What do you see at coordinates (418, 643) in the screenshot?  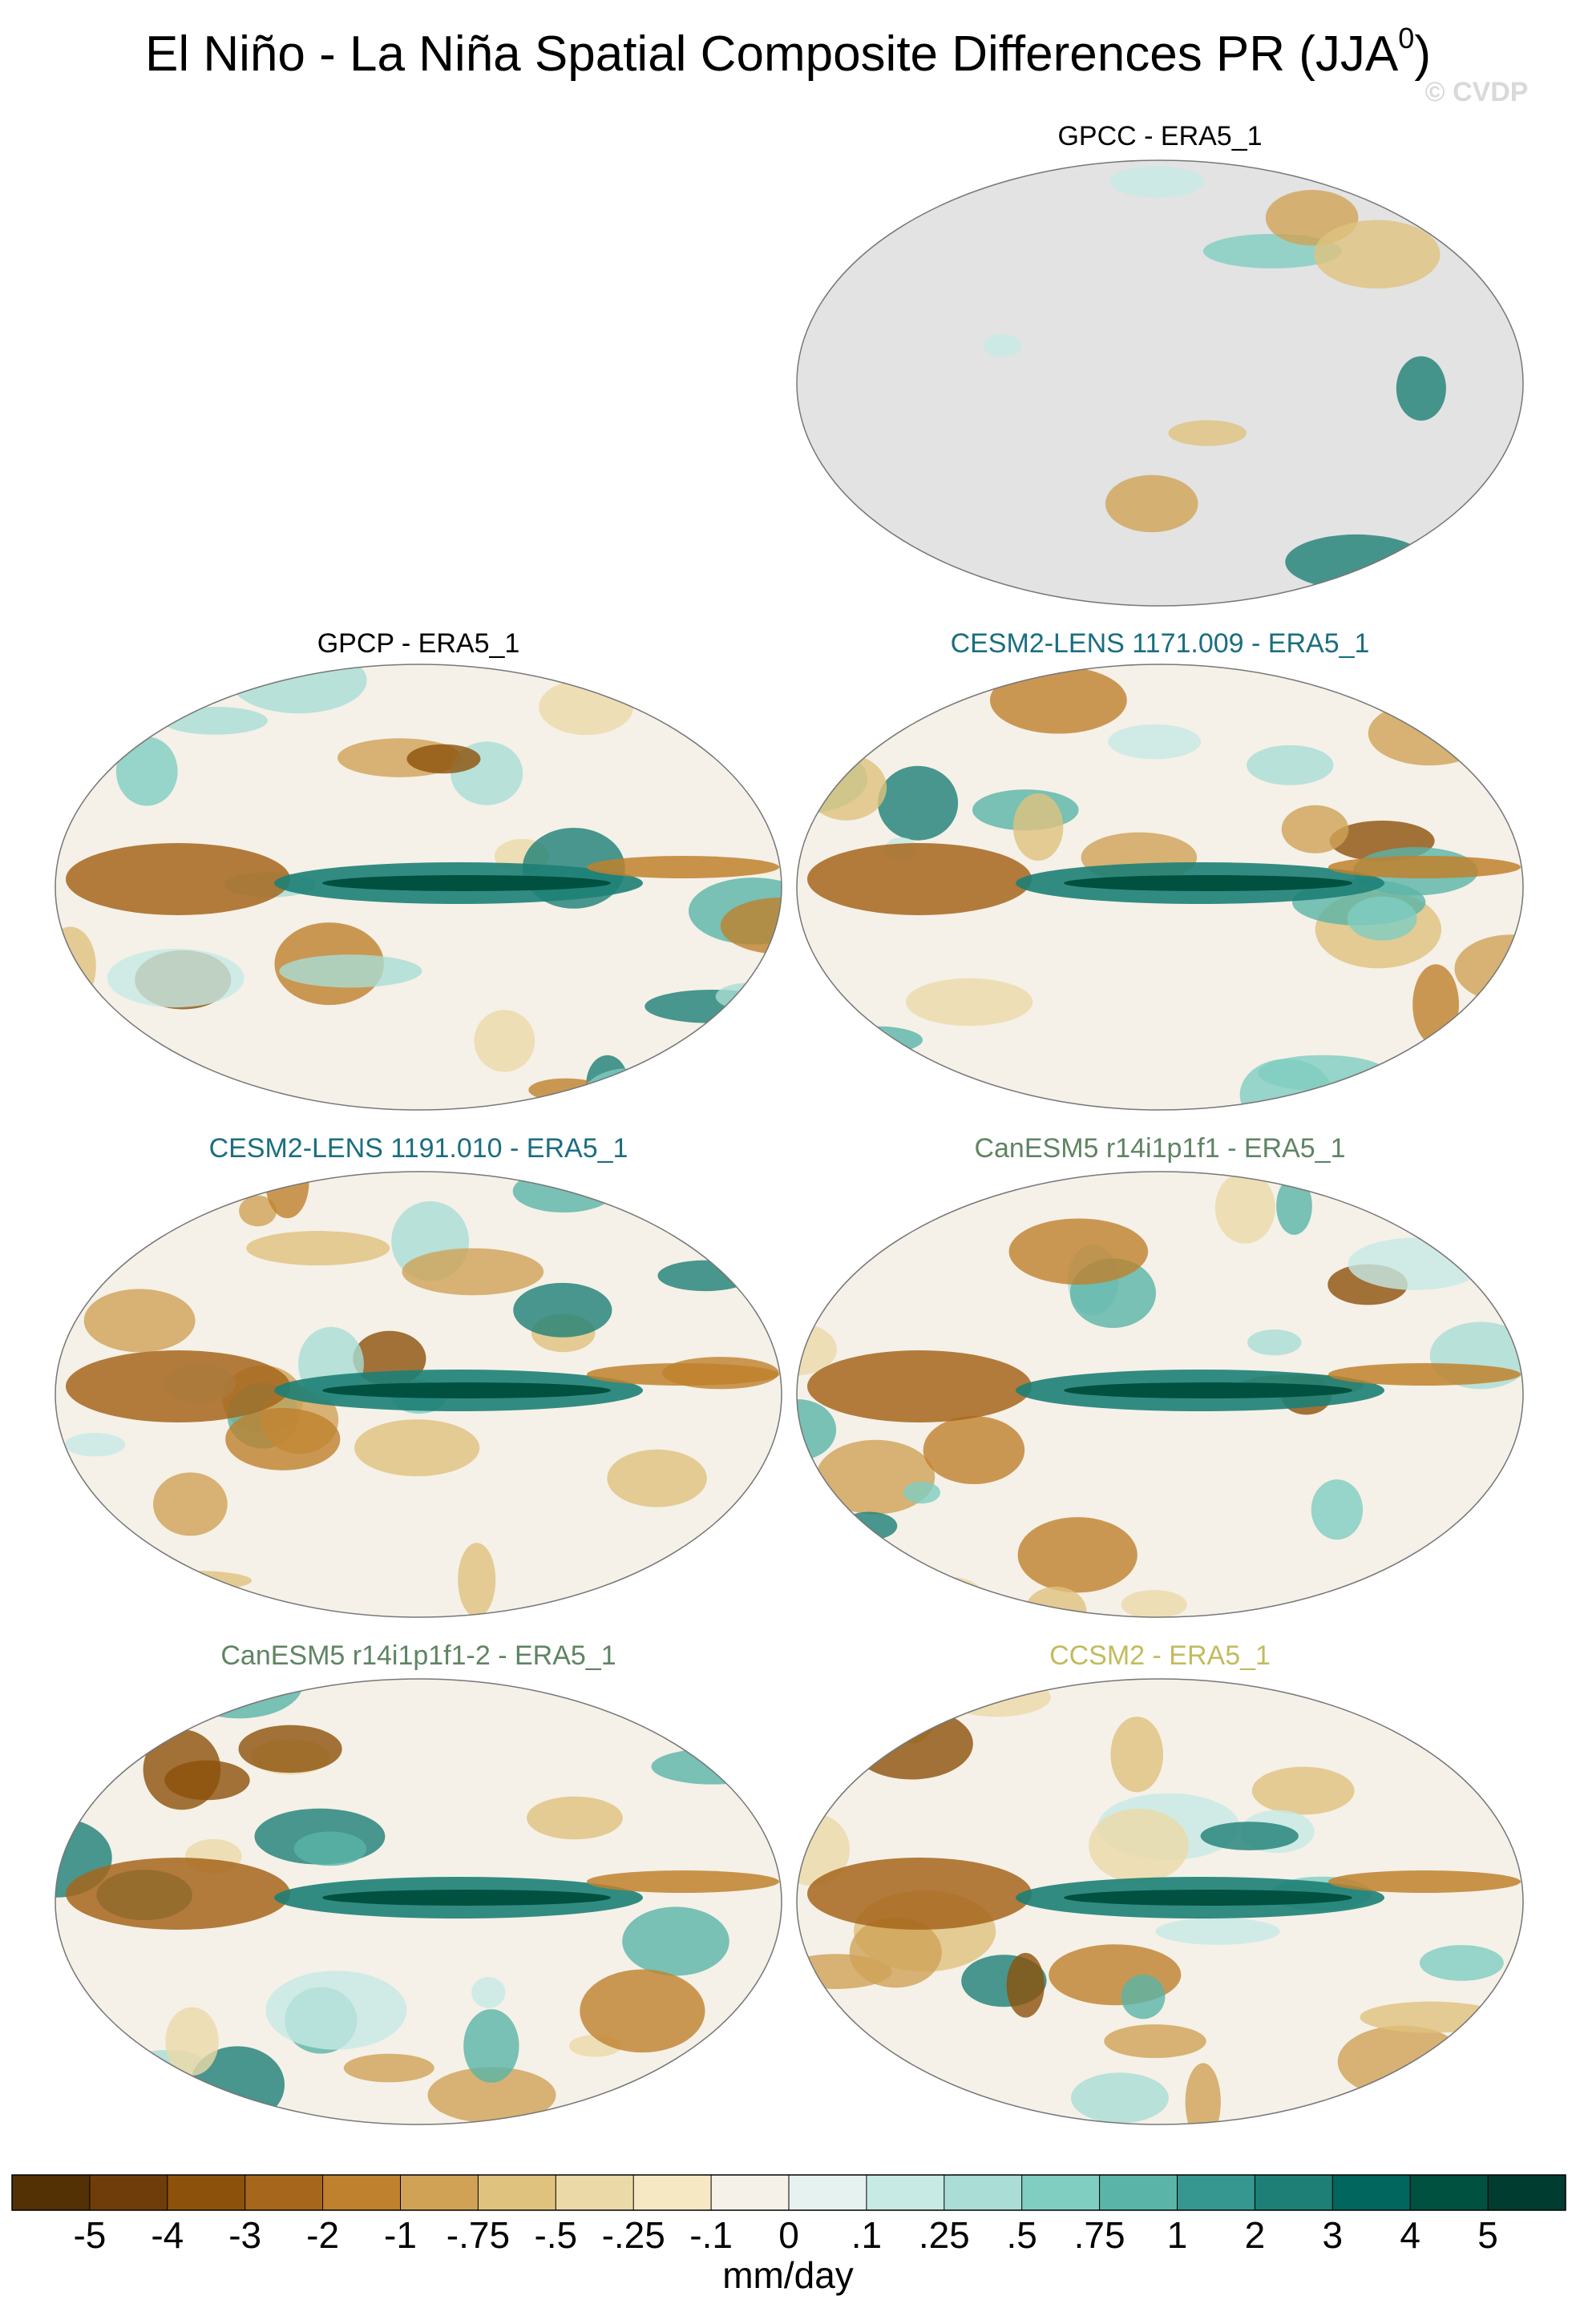 I see `panel-title: GPCP - ERA5_1` at bounding box center [418, 643].